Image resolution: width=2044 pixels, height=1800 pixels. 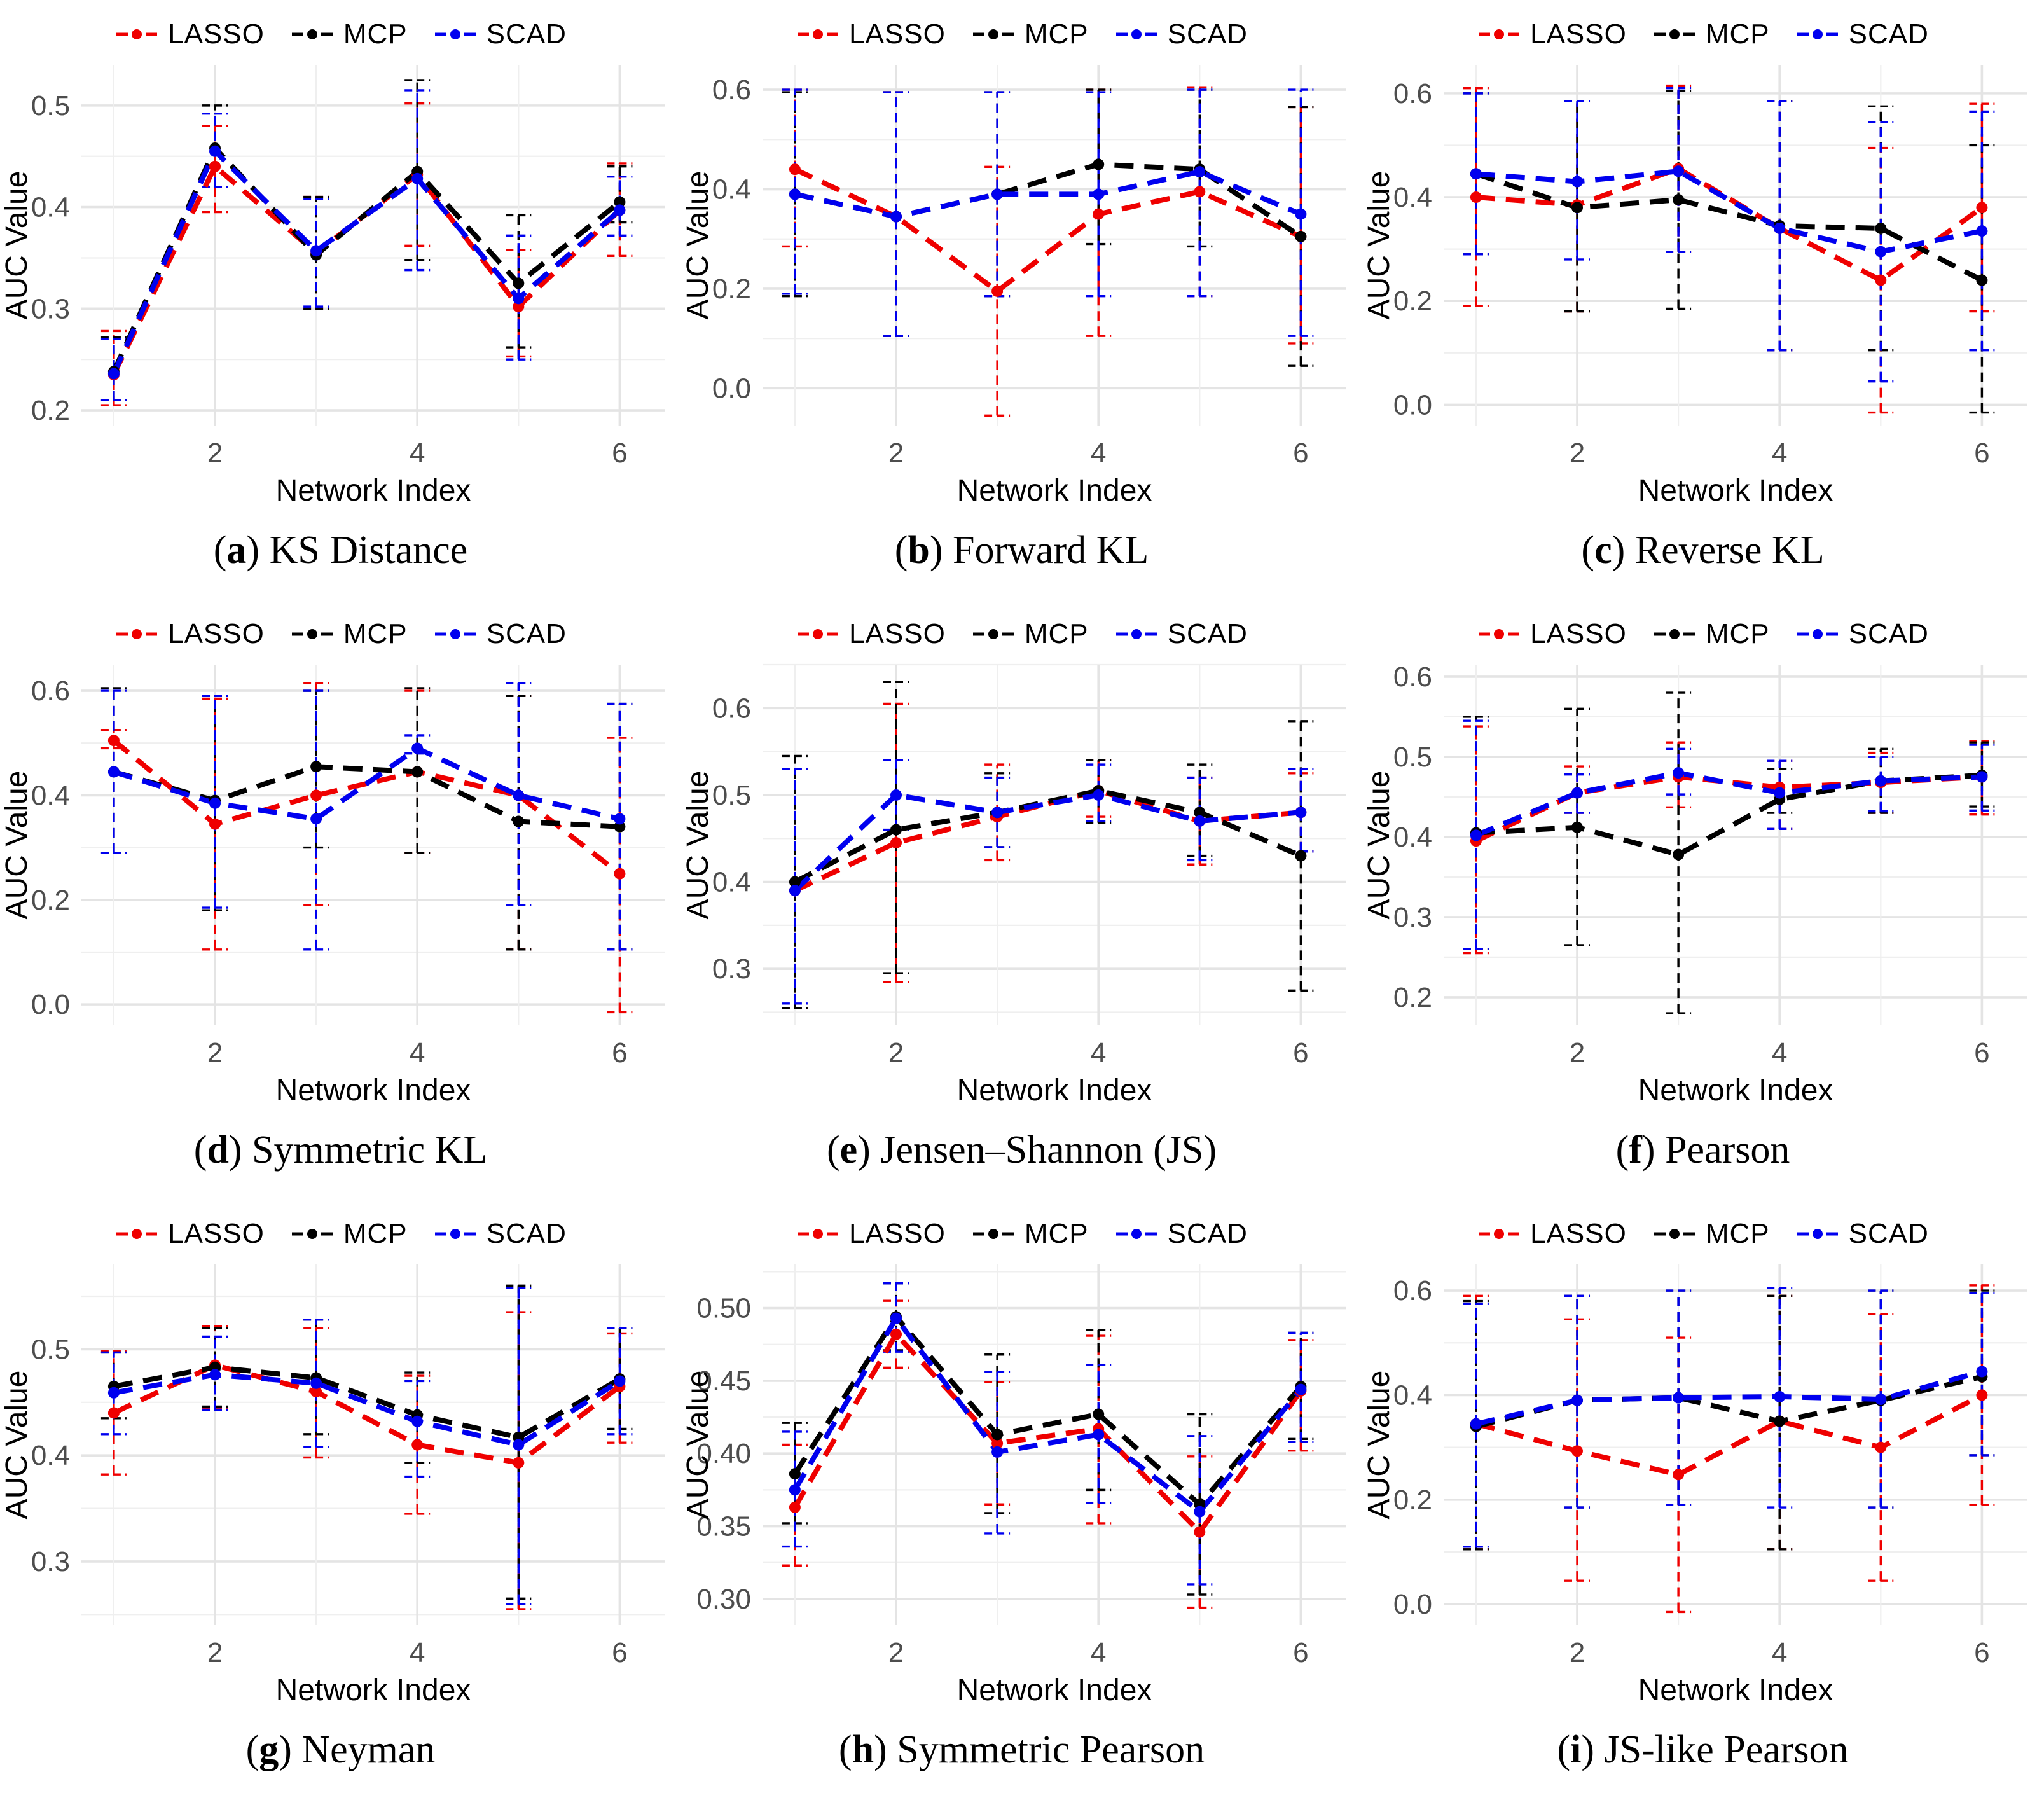 What do you see at coordinates (1021, 1150) in the screenshot?
I see `caption-e: (e) Jensen–Shannon (JS)` at bounding box center [1021, 1150].